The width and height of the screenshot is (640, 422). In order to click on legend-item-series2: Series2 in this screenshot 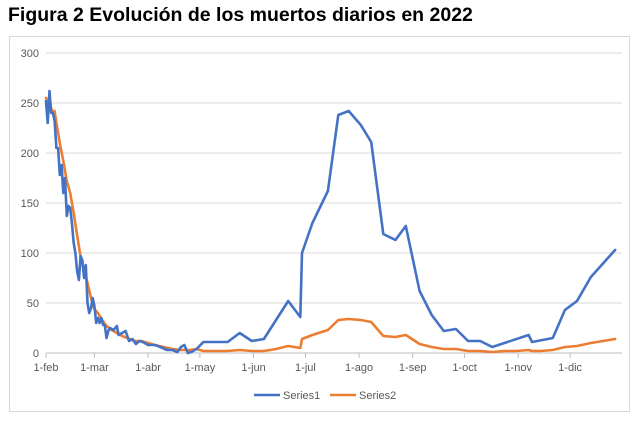, I will do `click(363, 396)`.